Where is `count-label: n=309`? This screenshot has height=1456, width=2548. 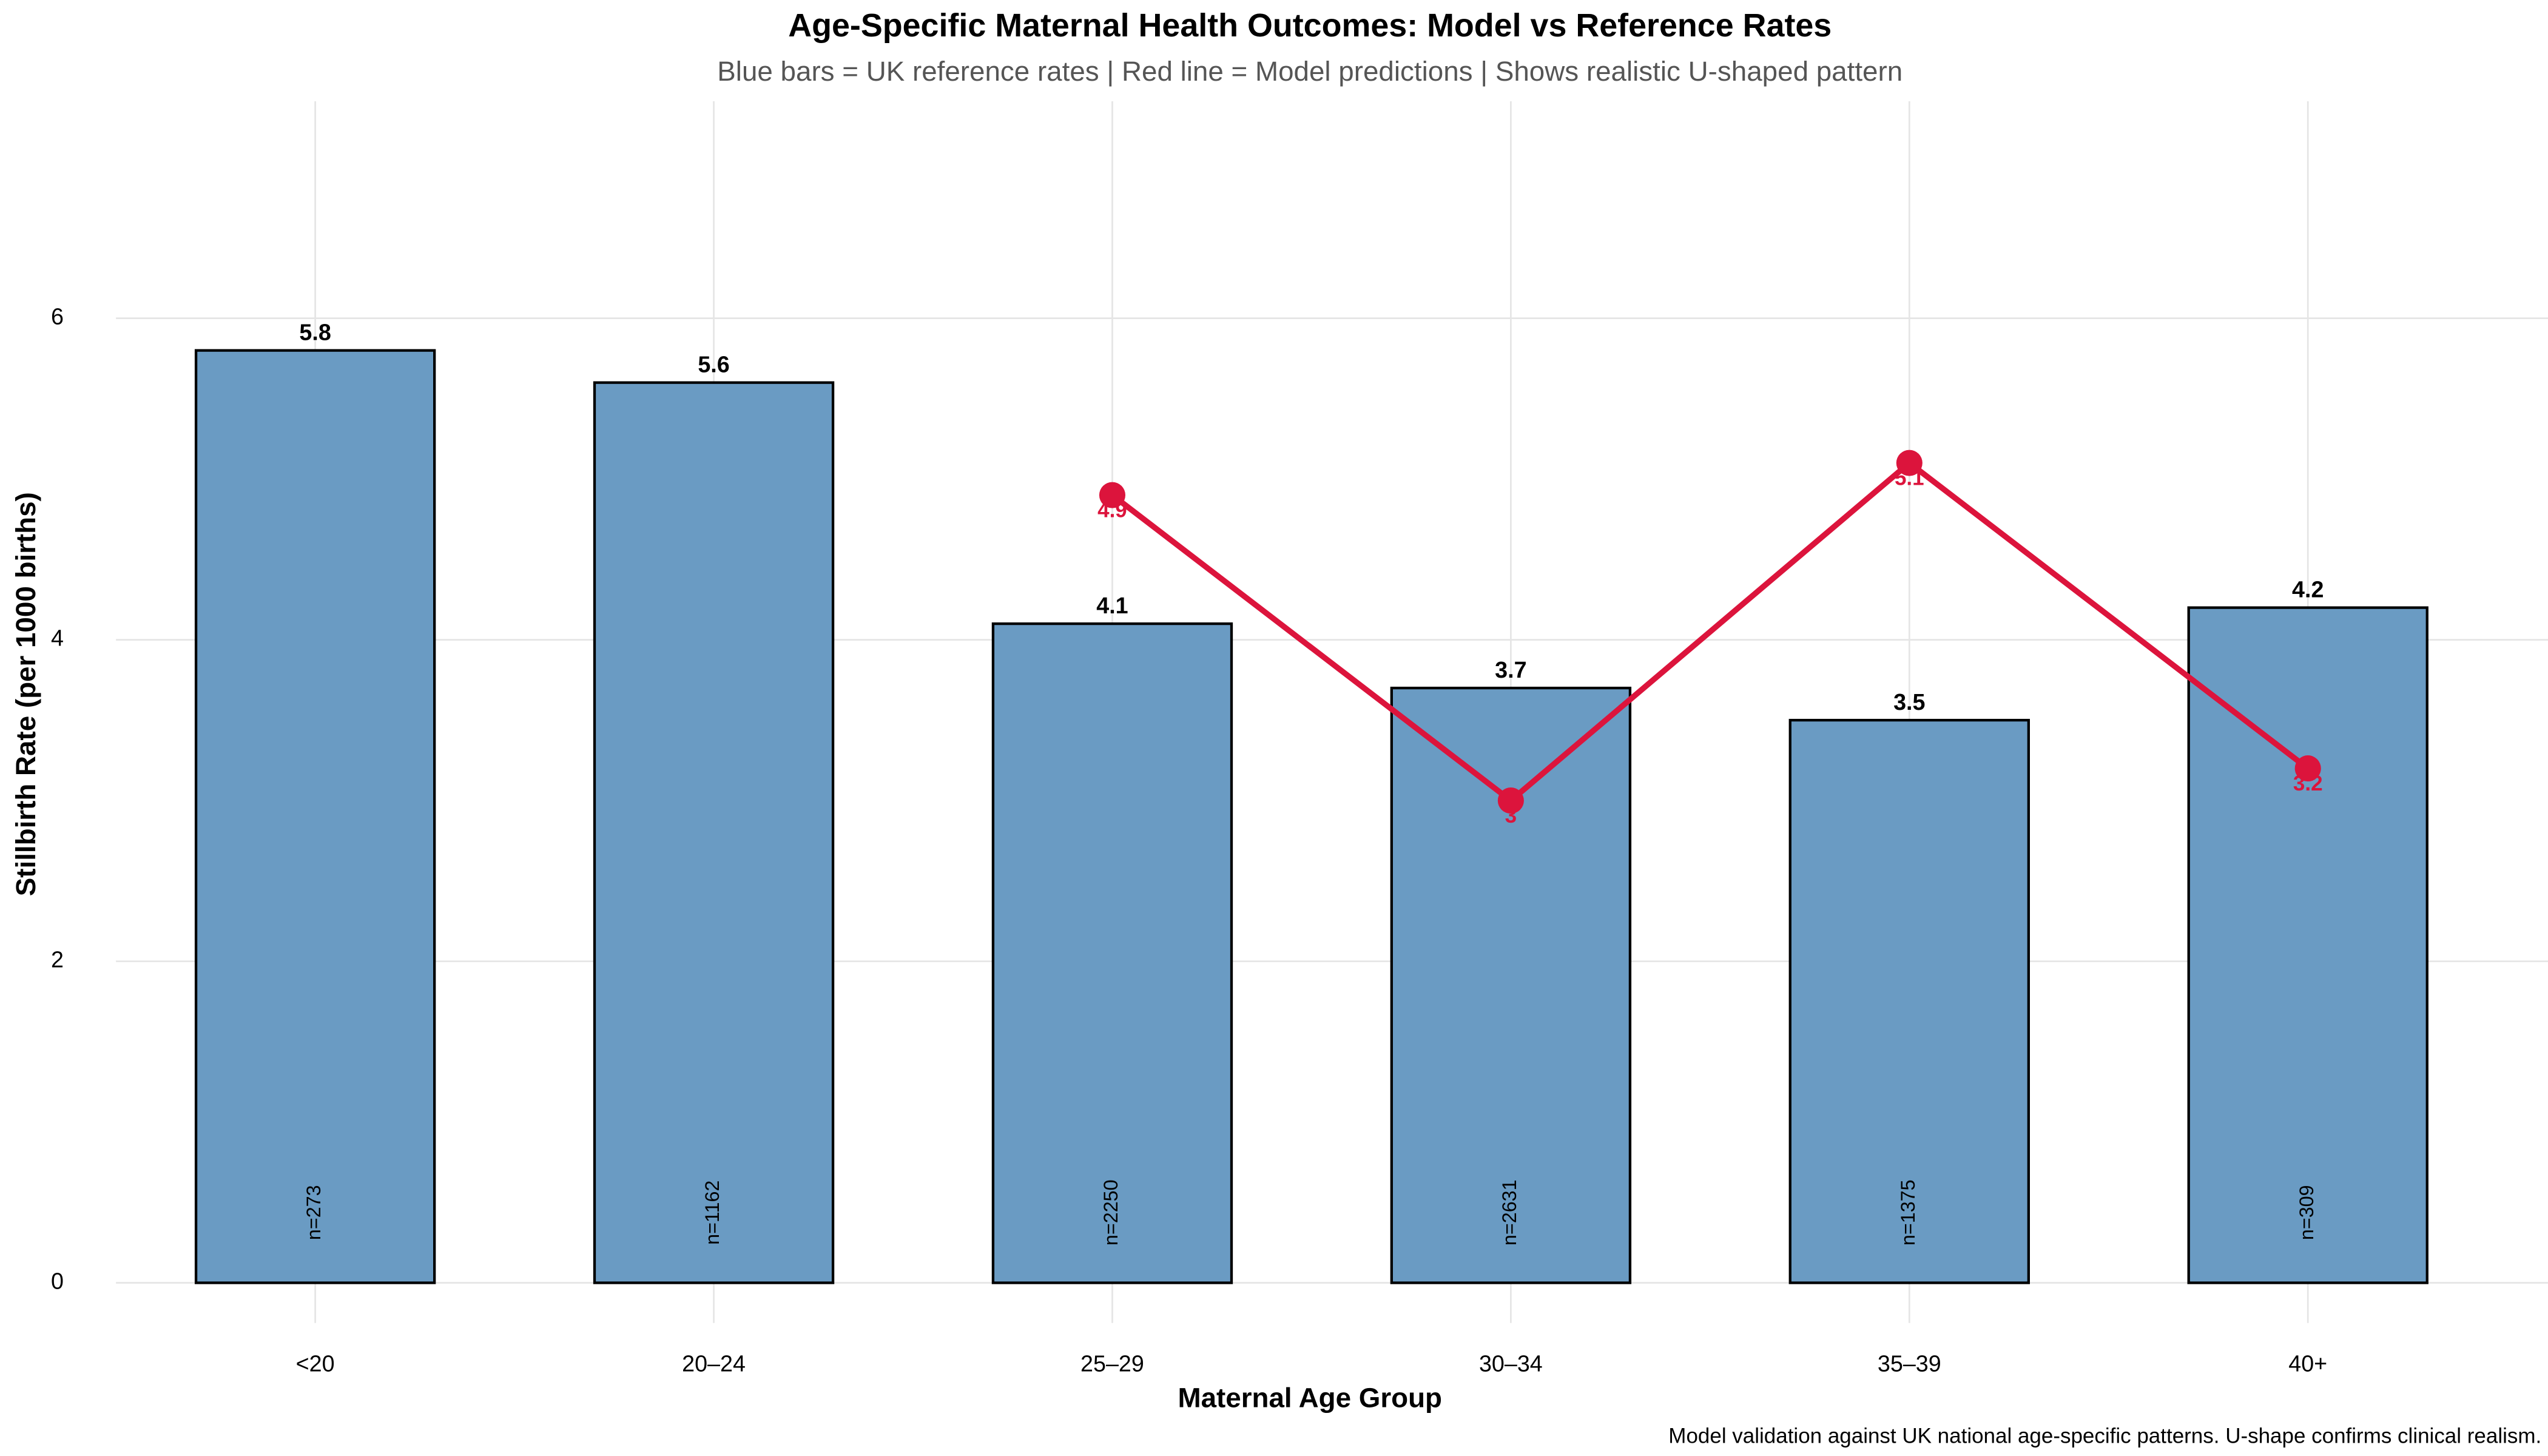 count-label: n=309 is located at coordinates (2306, 1212).